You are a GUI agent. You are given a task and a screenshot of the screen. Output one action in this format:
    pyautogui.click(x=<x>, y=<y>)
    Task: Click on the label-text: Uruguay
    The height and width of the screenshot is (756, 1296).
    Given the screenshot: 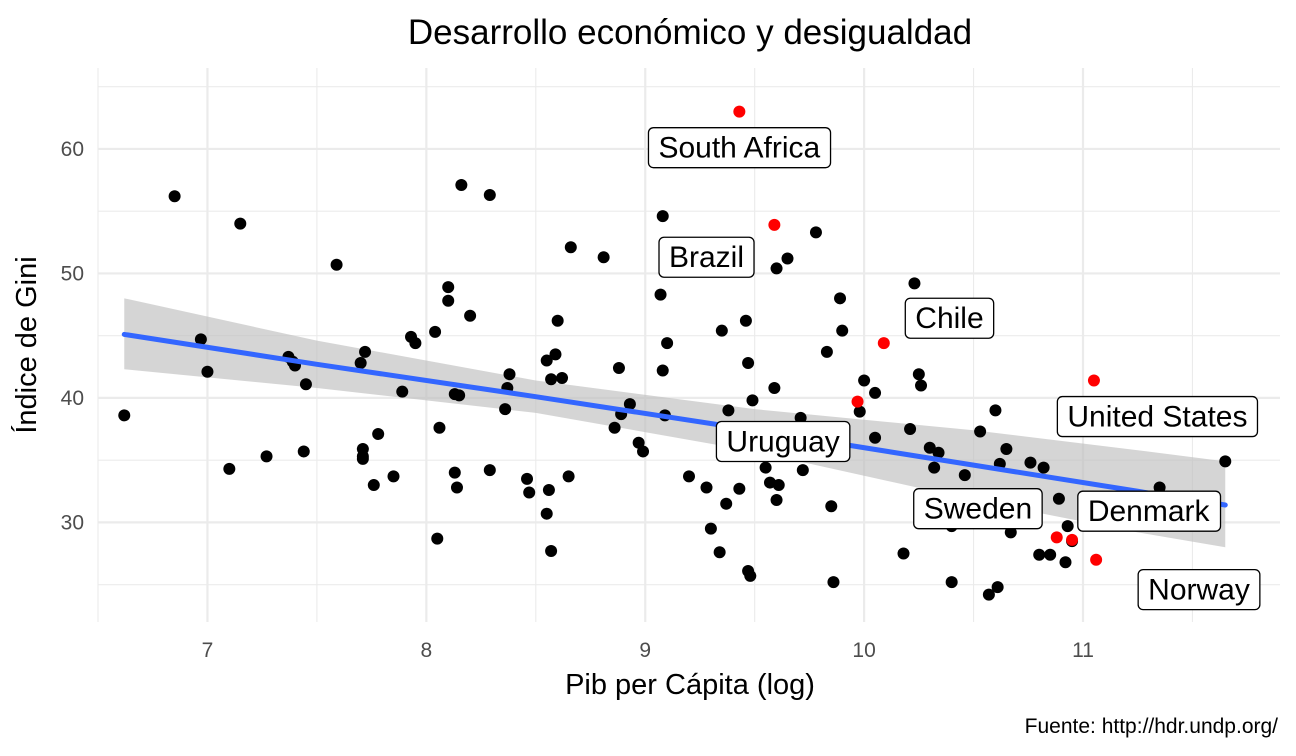 What is the action you would take?
    pyautogui.click(x=782, y=441)
    